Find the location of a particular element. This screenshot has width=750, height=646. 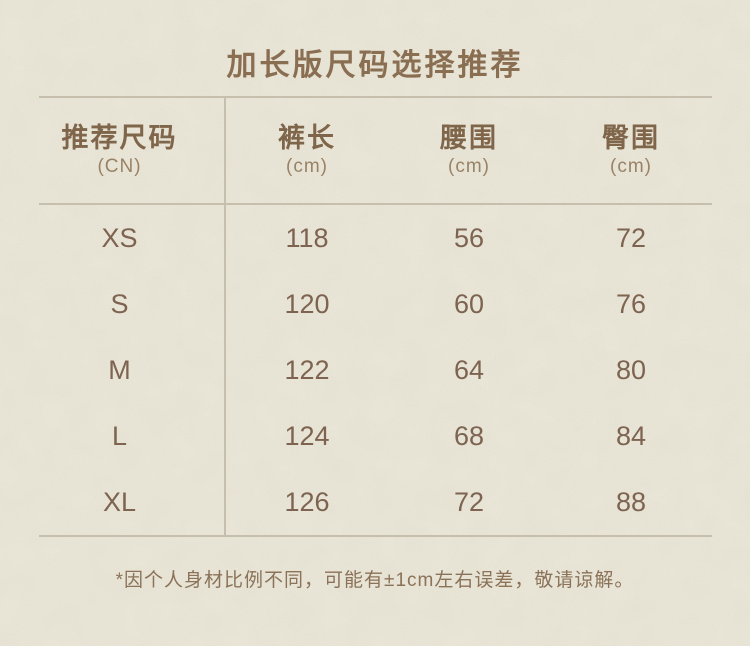

cell-length-l: 124 is located at coordinates (307, 435).